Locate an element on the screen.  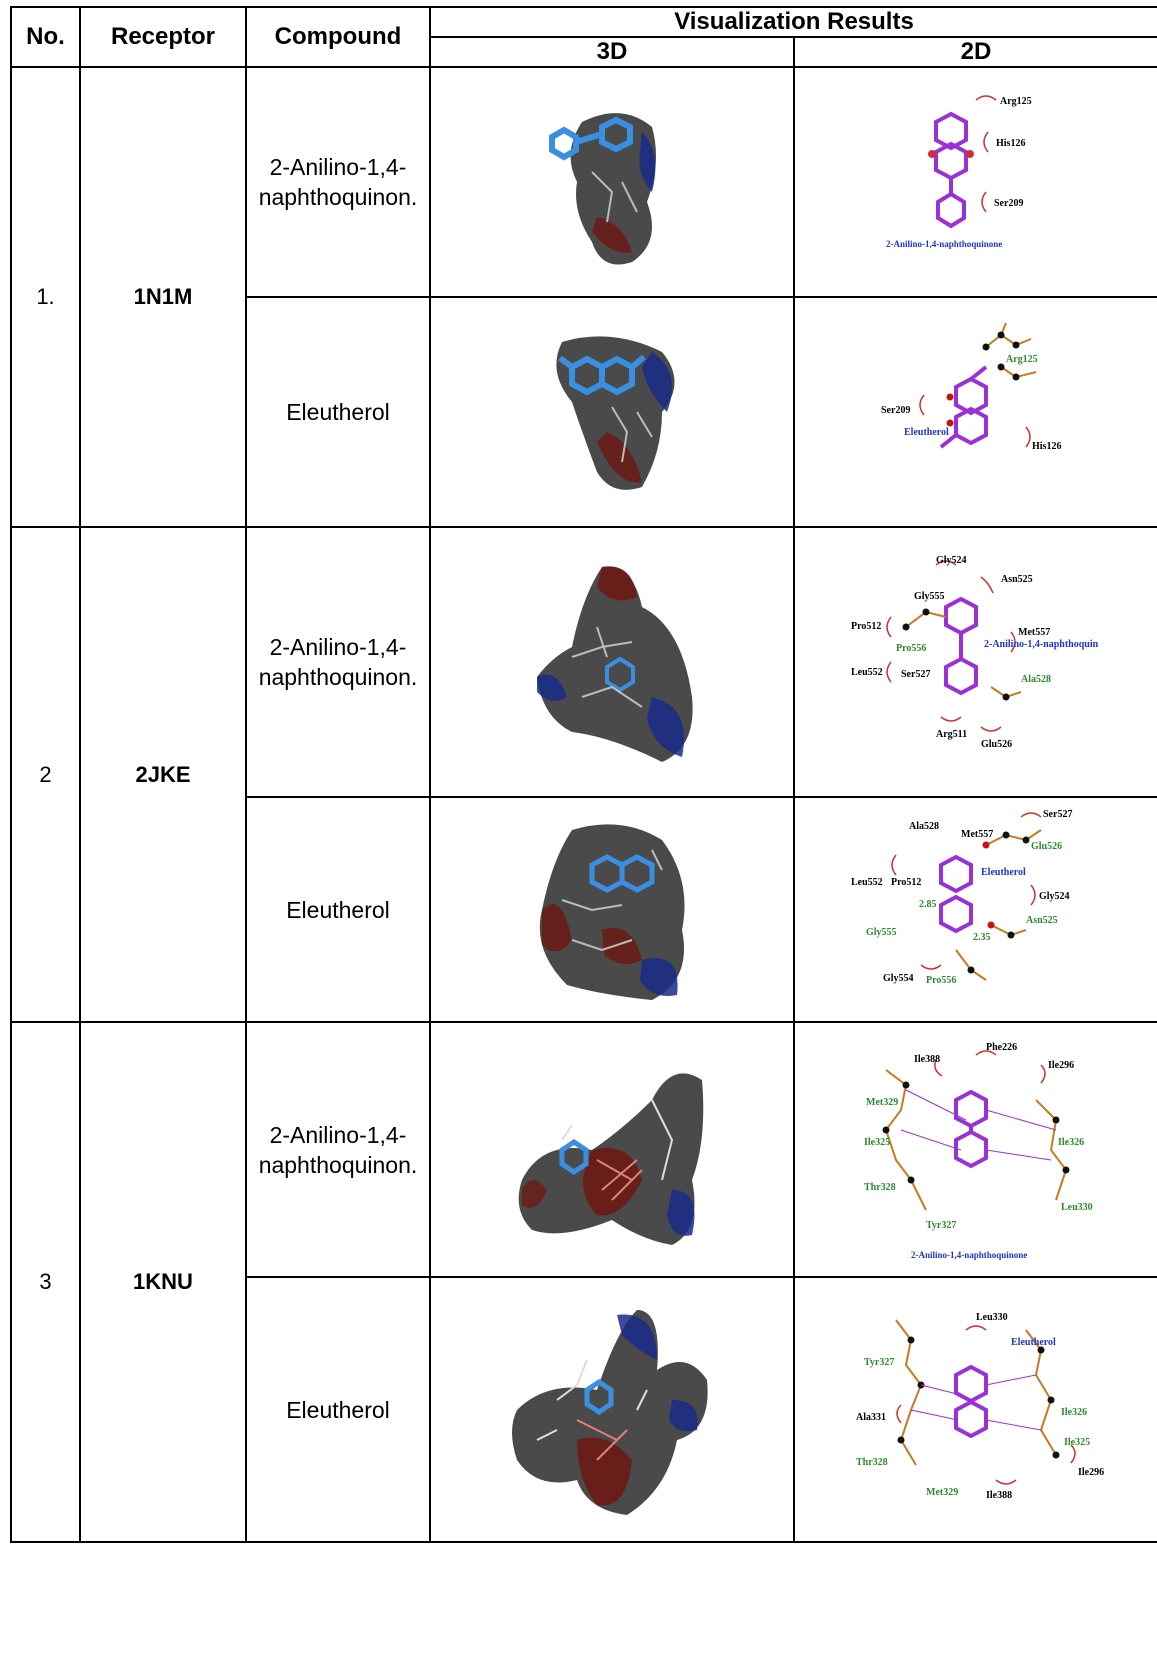
receptor-id: 1N1M is located at coordinates (163, 297).